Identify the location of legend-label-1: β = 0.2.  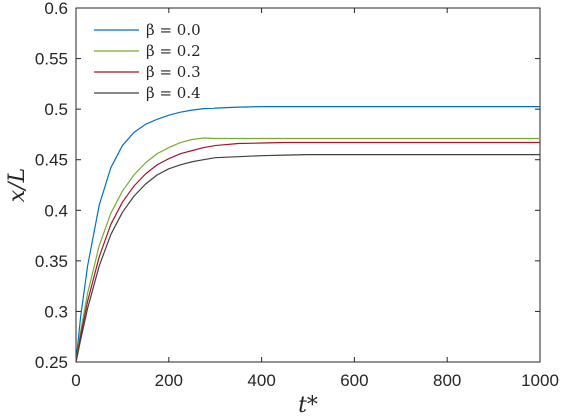
(173, 51).